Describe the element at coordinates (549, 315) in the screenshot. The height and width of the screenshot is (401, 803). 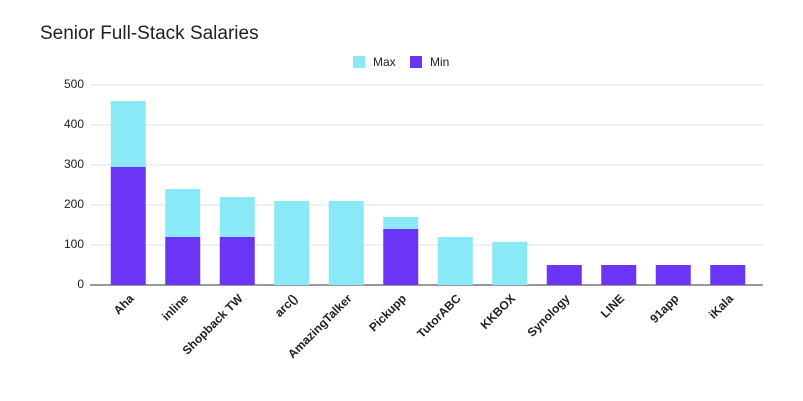
I see `x-tick-label: Synology` at that location.